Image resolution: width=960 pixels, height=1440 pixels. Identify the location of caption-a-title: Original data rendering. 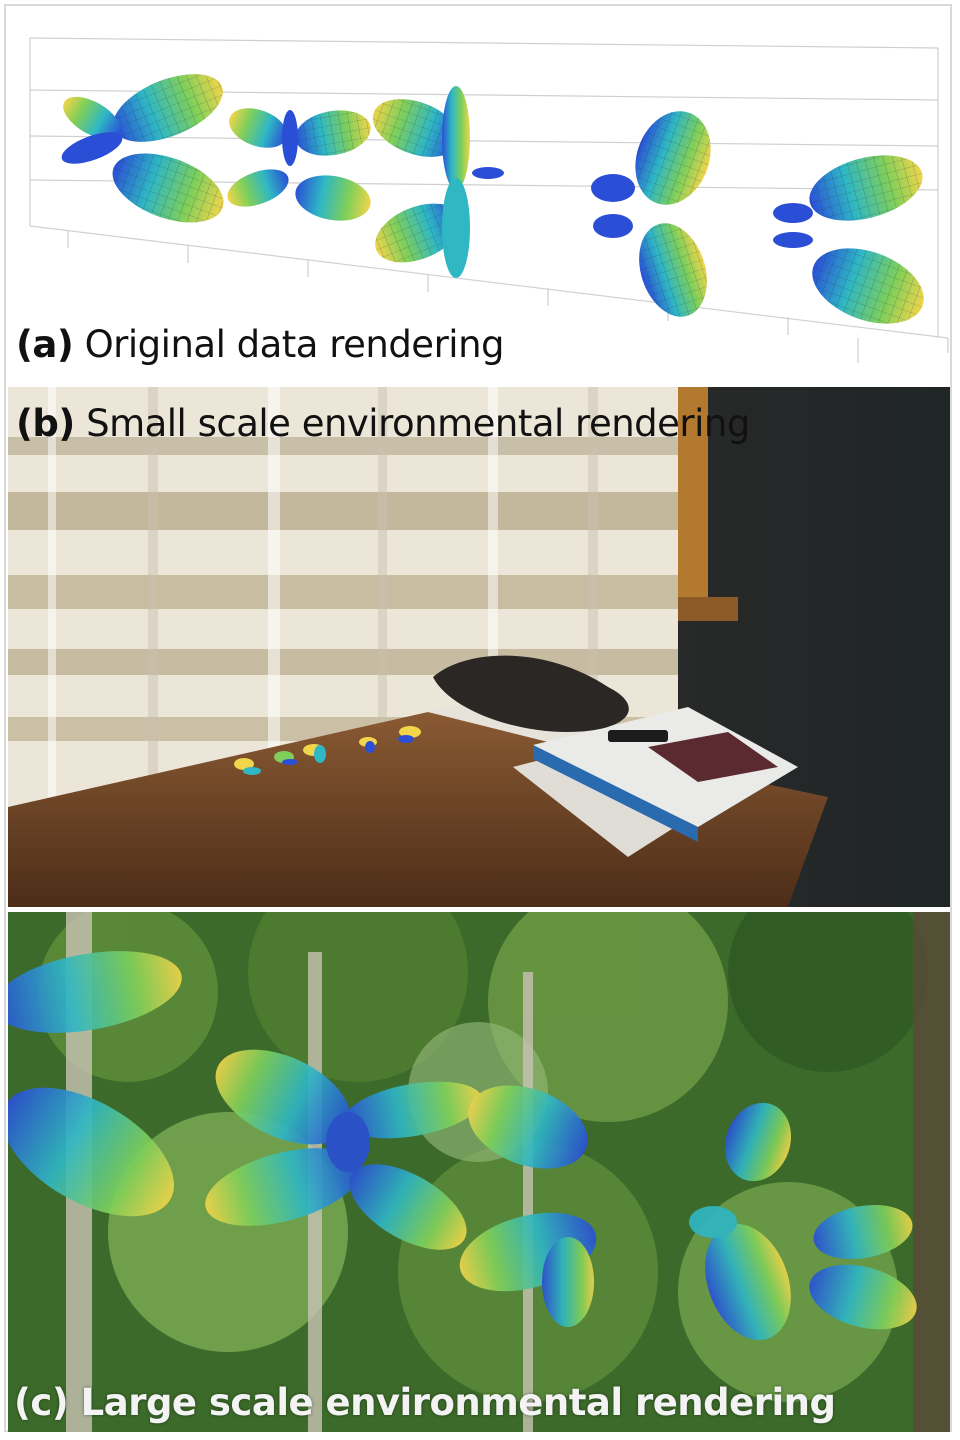
(294, 344).